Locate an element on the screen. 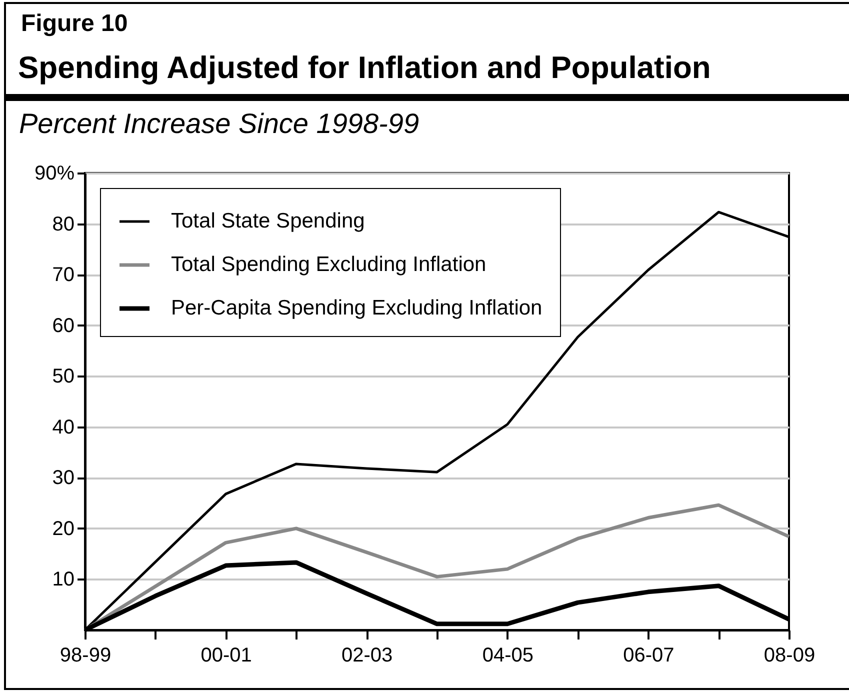 The width and height of the screenshot is (849, 697). x-tick-label: 02-03 is located at coordinates (367, 655).